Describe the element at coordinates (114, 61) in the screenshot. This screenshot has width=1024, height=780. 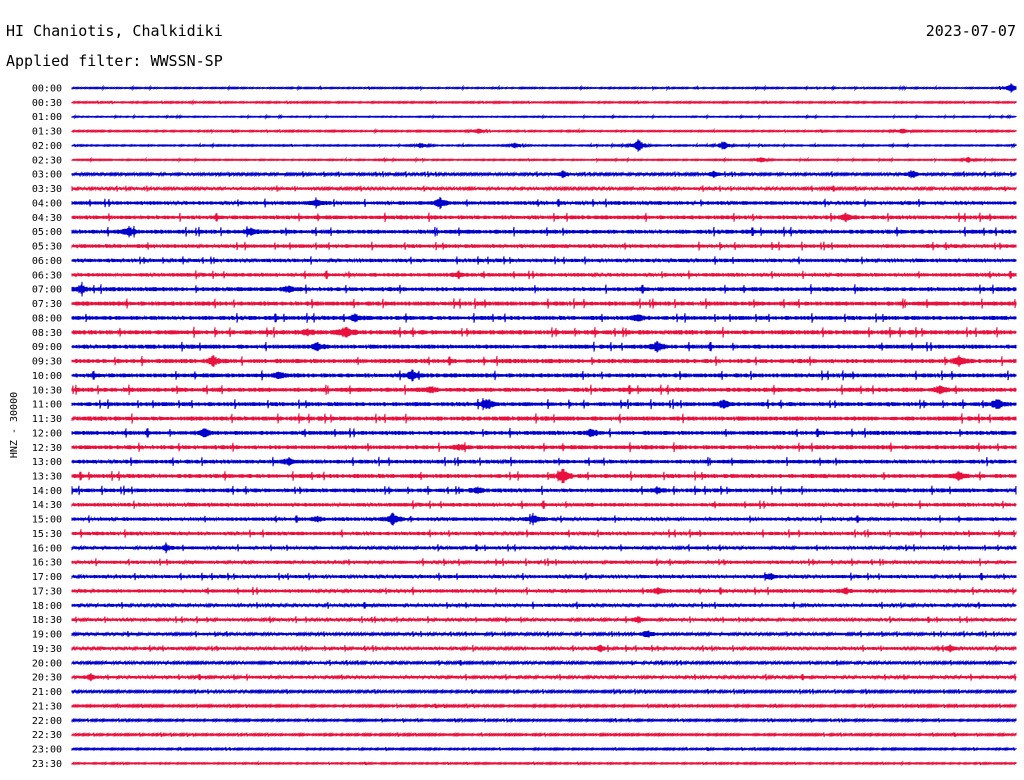
I see `filter-label: Applied filter: WWSSN-SP` at that location.